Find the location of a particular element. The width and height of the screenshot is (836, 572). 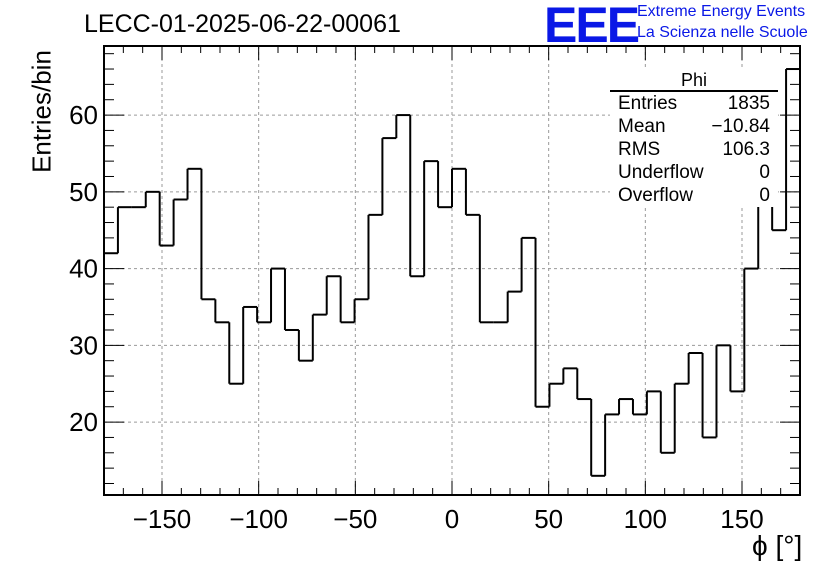

stats-label: Underflow is located at coordinates (661, 172).